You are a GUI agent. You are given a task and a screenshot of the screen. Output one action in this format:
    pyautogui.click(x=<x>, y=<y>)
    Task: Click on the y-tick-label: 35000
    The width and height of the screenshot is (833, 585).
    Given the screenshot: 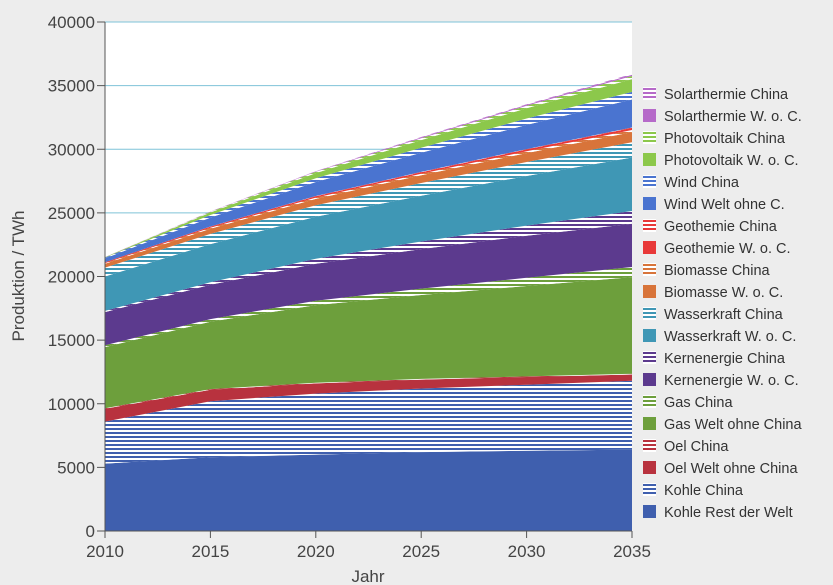 What is the action you would take?
    pyautogui.click(x=71, y=86)
    